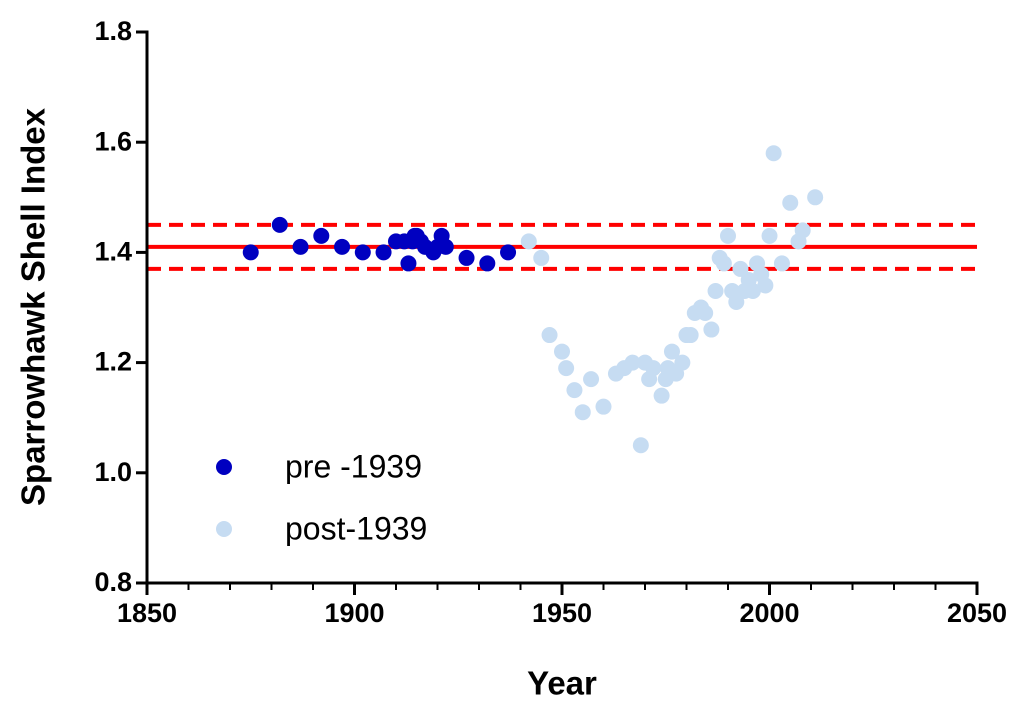 This screenshot has width=1021, height=704. Describe the element at coordinates (113, 472) in the screenshot. I see `y-tick-label: 1.0` at that location.